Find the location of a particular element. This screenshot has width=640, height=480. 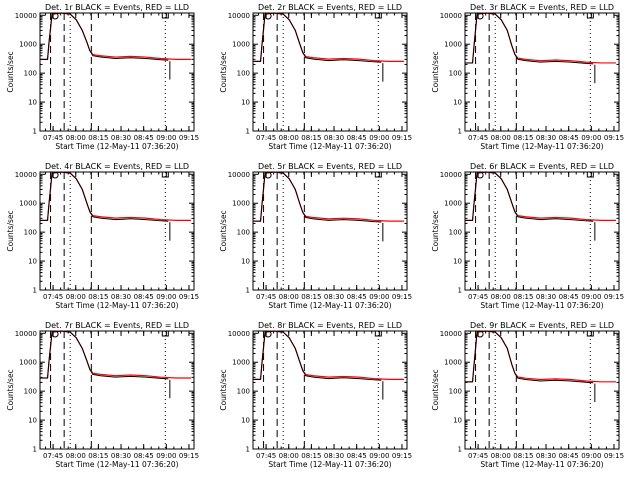

panel-title: Det. 8r BLACK = Events, RED = LLD is located at coordinates (330, 325).